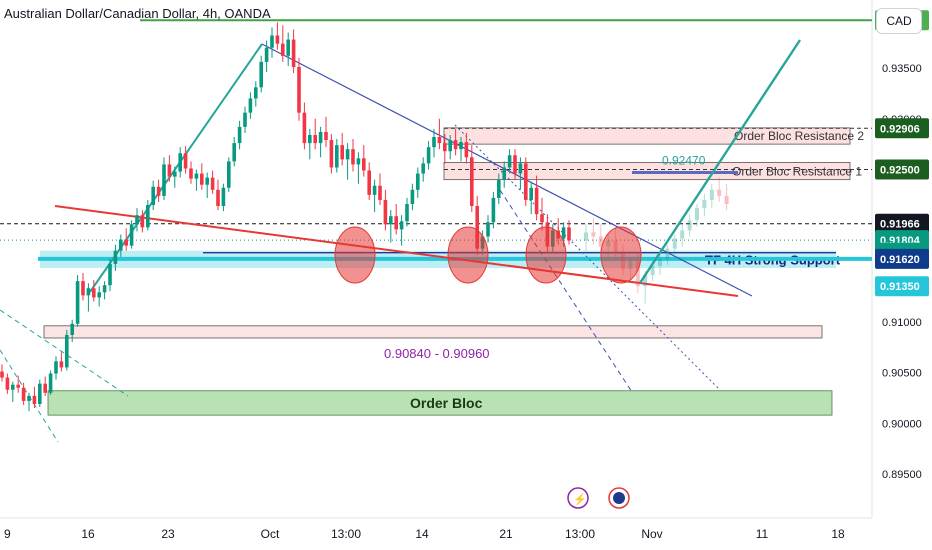 The height and width of the screenshot is (550, 932). Describe the element at coordinates (619, 498) in the screenshot. I see `flag-event-glyph` at that location.